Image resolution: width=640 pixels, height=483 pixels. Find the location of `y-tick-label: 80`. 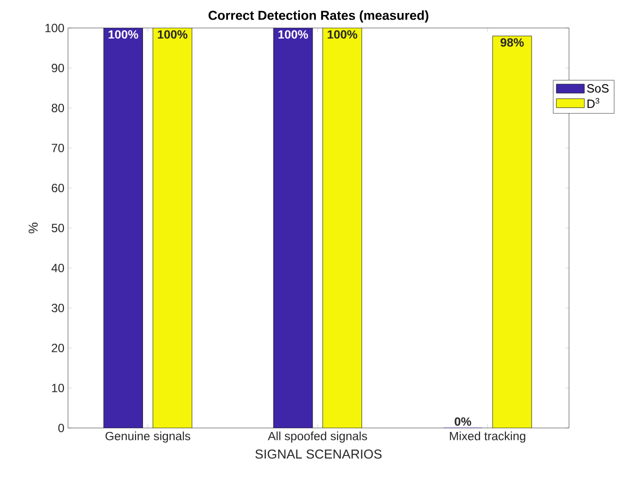

y-tick-label: 80 is located at coordinates (58, 108).